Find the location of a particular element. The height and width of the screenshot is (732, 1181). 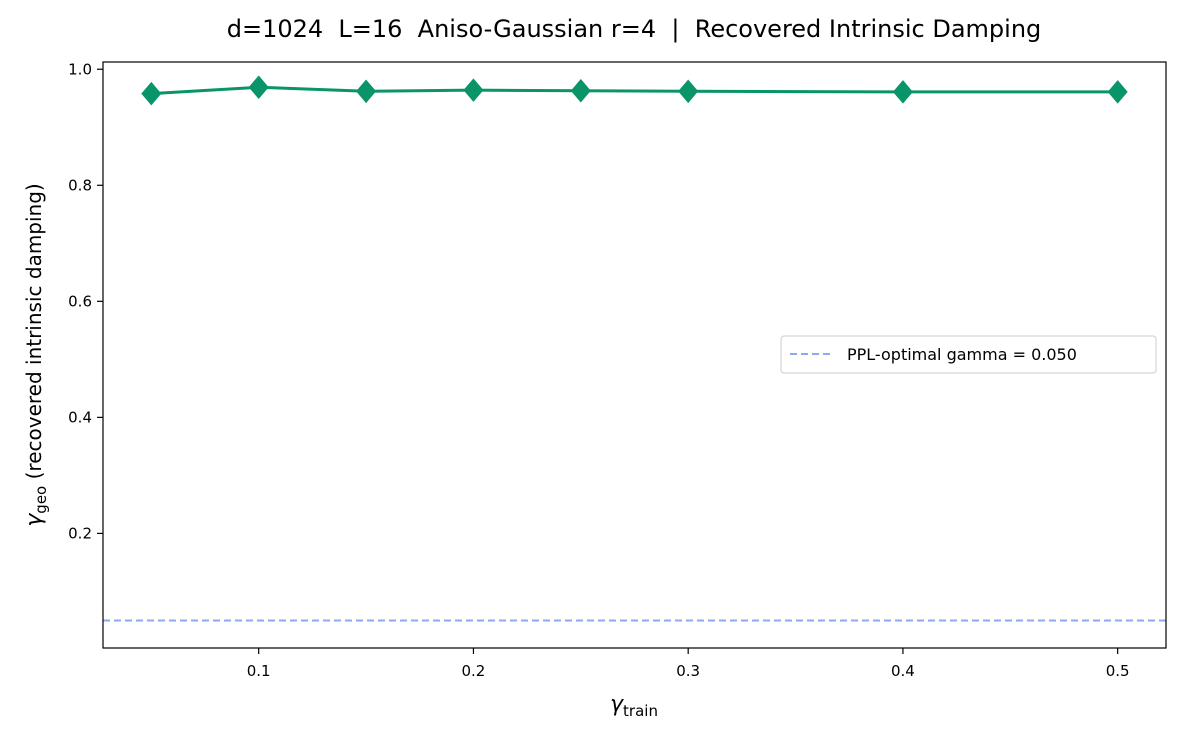

x-axis: 0.1 0.2 0.3 0.4 0.5 is located at coordinates (688, 664).